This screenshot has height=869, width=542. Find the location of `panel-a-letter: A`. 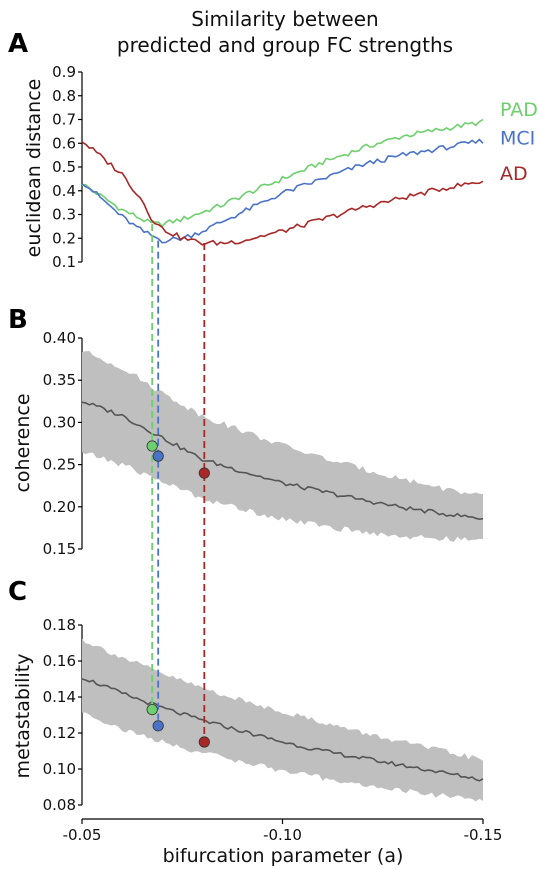

panel-a-letter: A is located at coordinates (18, 44).